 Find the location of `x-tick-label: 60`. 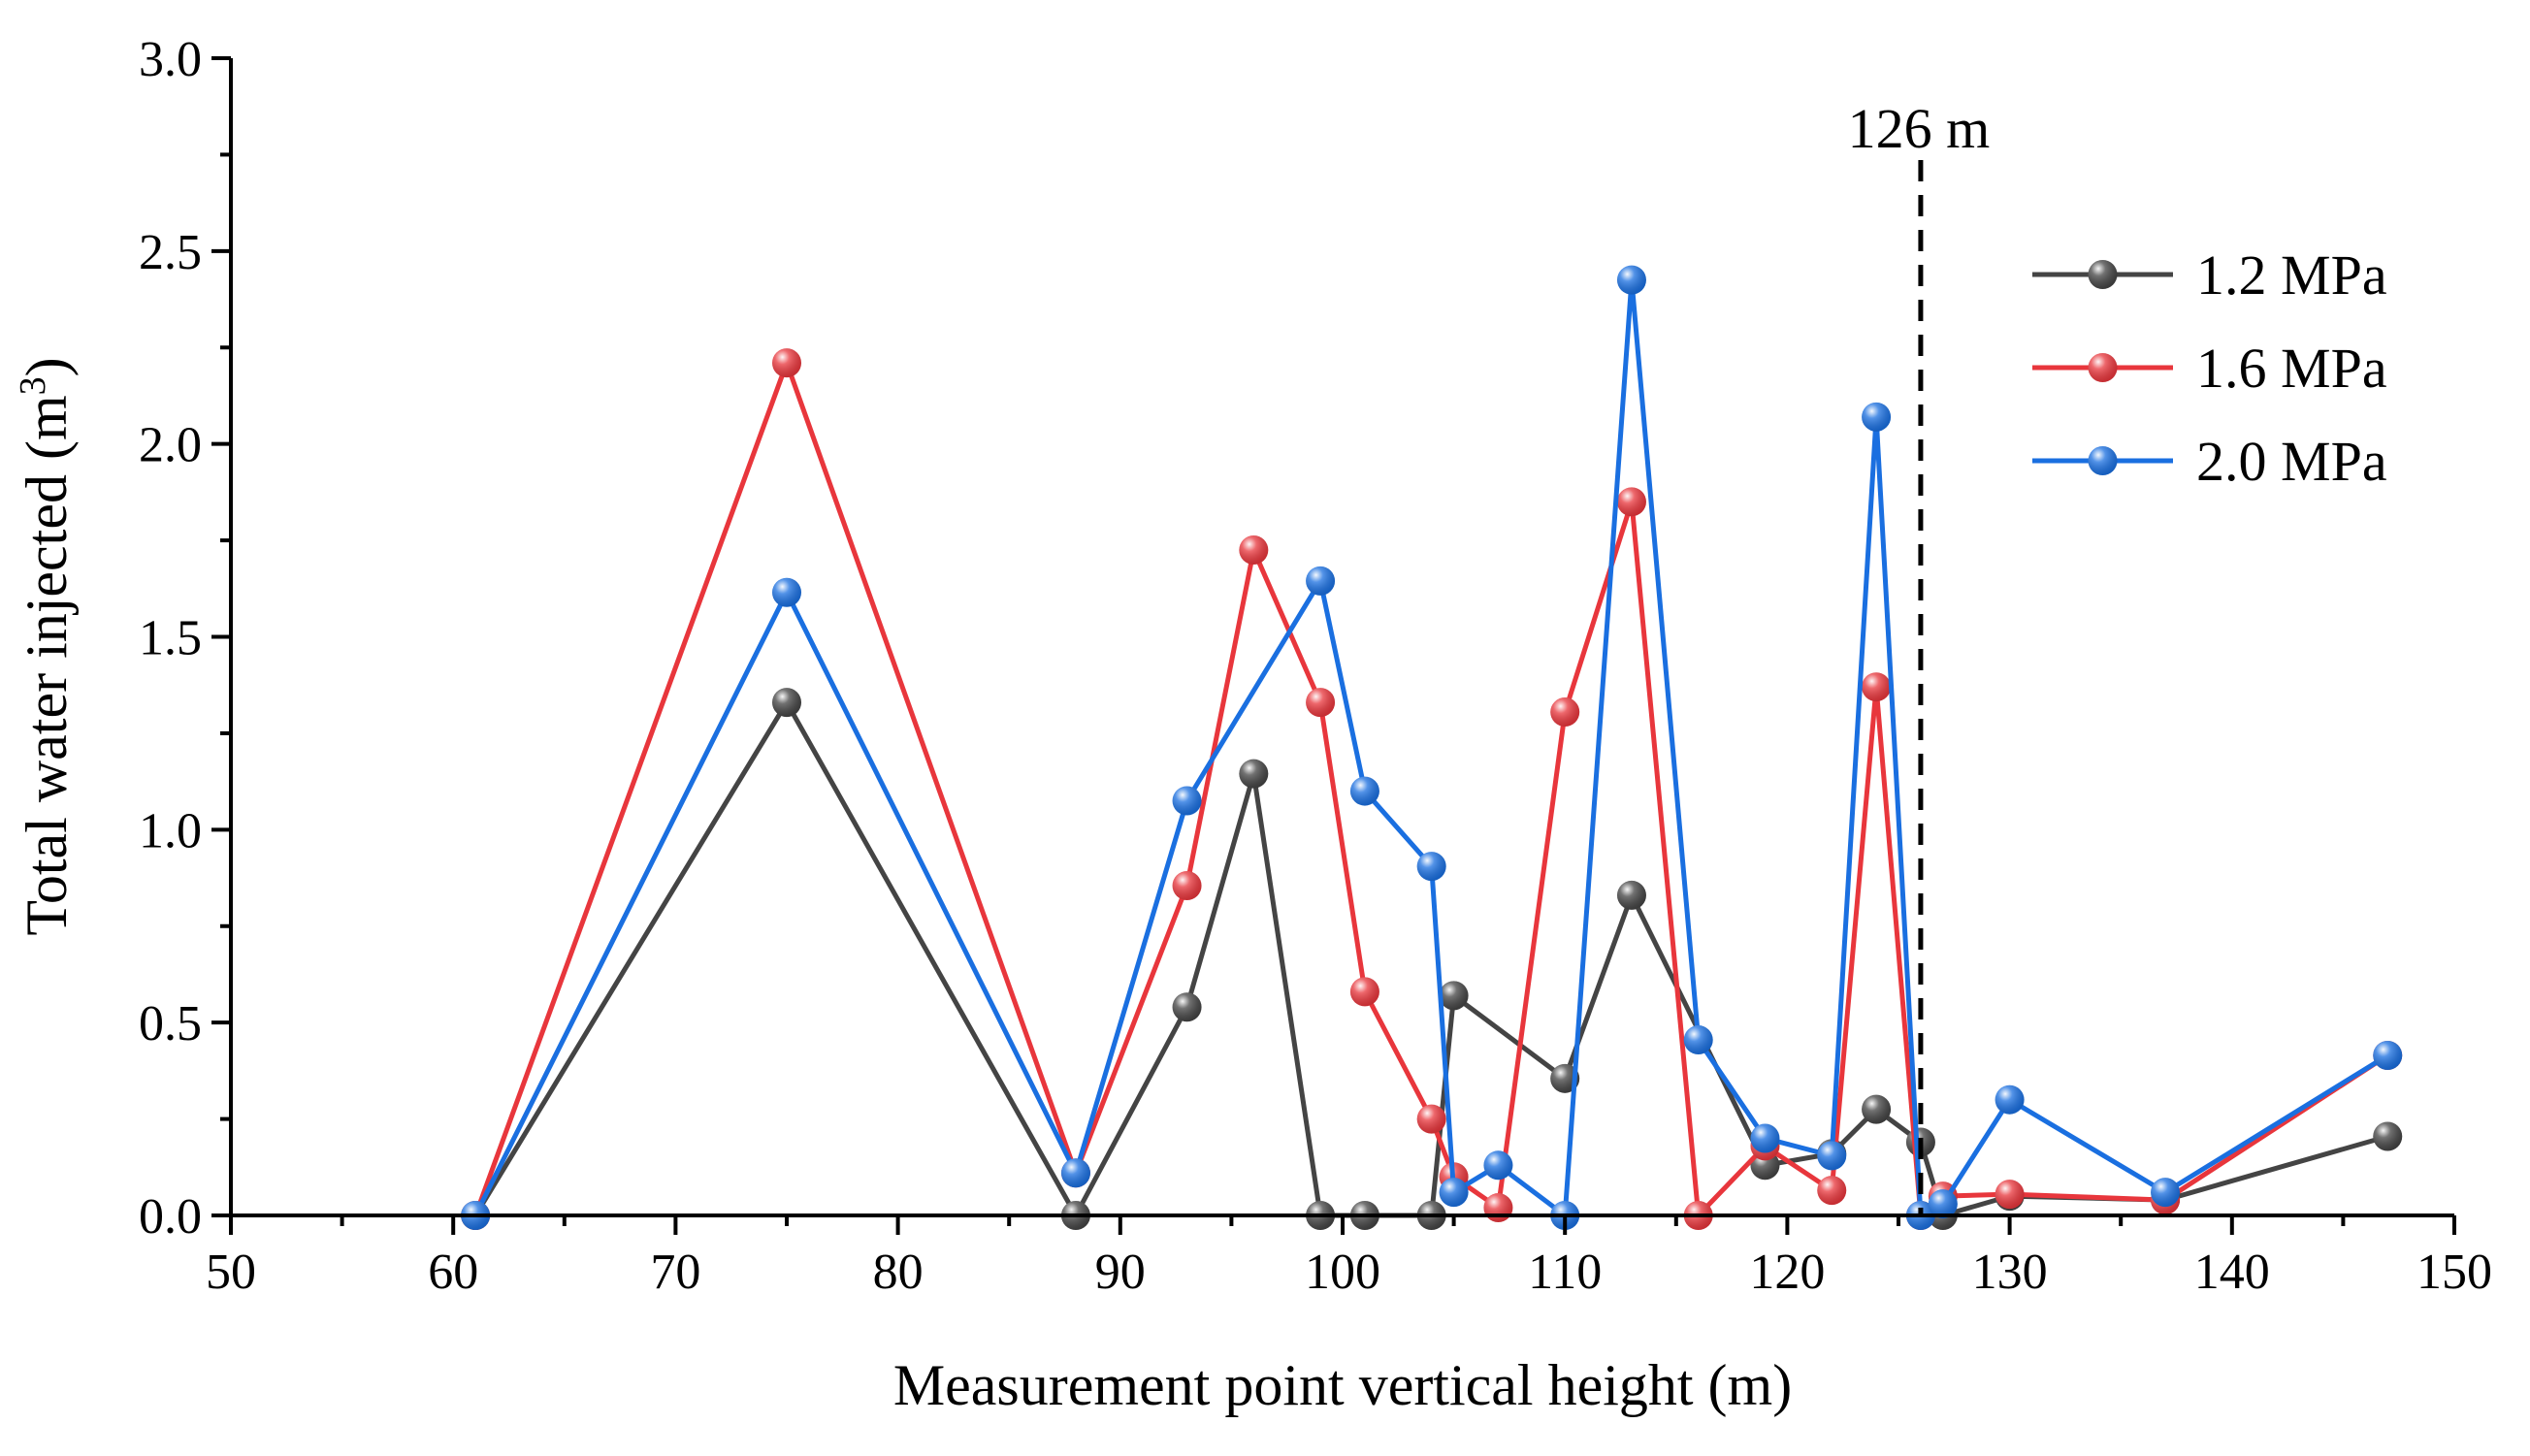

x-tick-label: 60 is located at coordinates (453, 1272).